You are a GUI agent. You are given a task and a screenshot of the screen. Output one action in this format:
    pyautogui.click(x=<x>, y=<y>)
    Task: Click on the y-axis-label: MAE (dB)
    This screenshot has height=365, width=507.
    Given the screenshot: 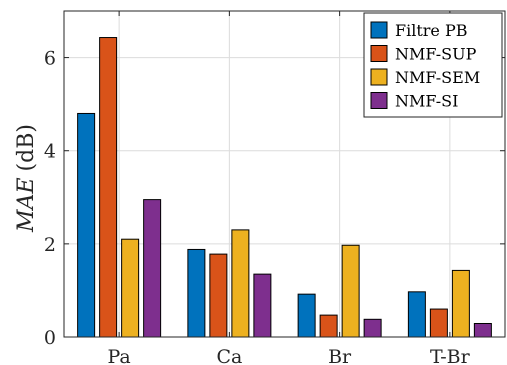 What is the action you would take?
    pyautogui.click(x=26, y=178)
    